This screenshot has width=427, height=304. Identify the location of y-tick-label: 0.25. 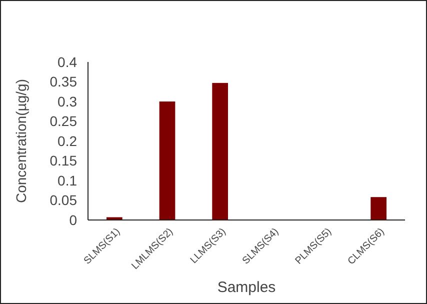
(64, 121).